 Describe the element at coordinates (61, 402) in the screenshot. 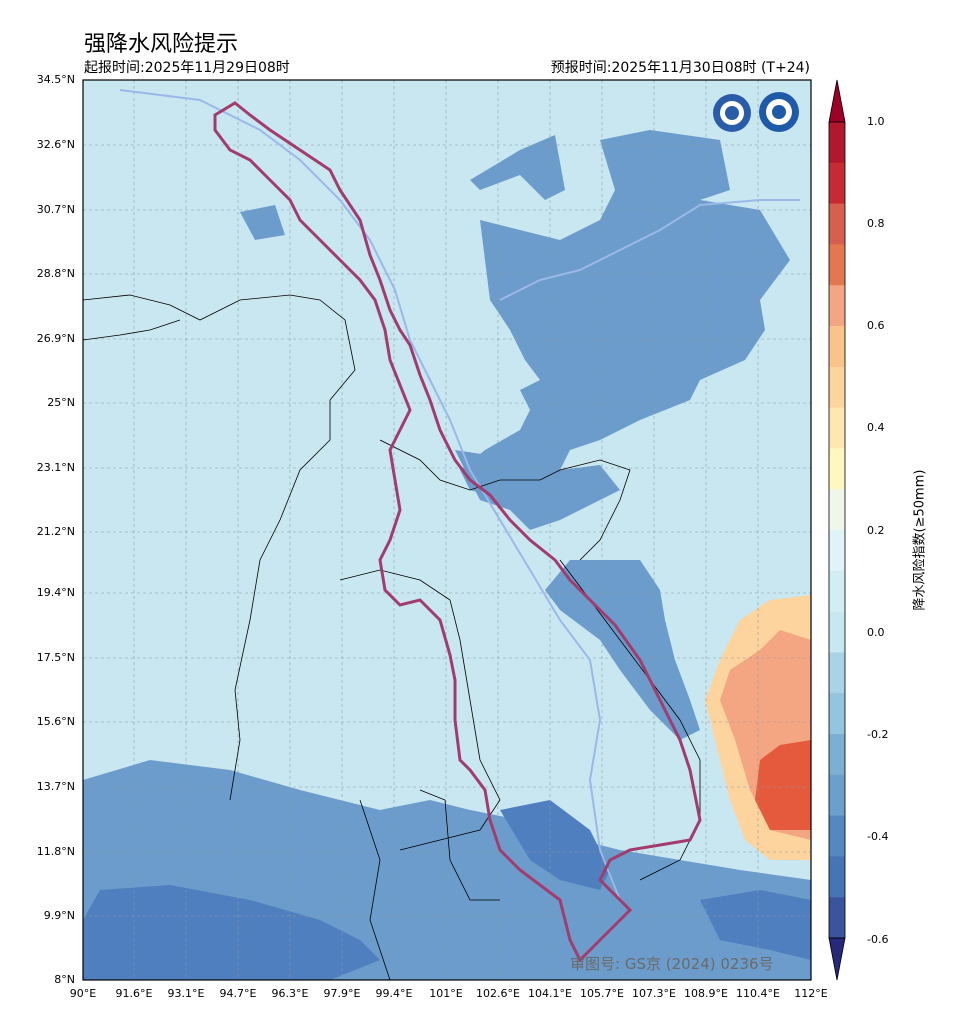

I see `y-tick-label: 25°N` at that location.